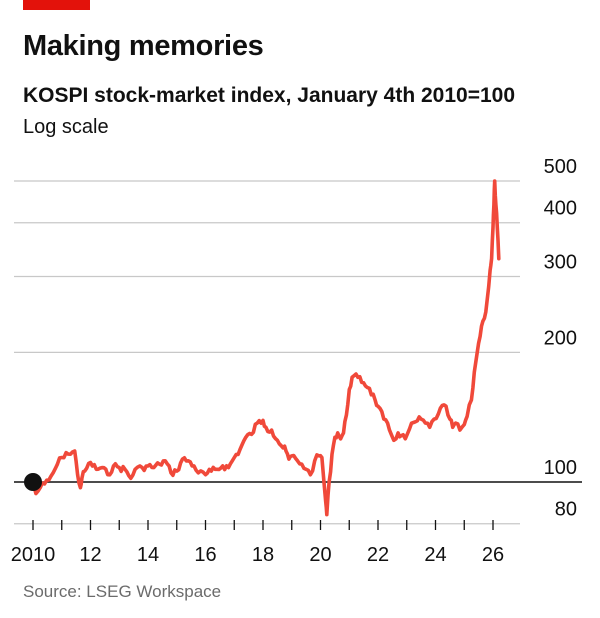 The height and width of the screenshot is (618, 600). Describe the element at coordinates (143, 46) in the screenshot. I see `chart-title: Making memories` at that location.